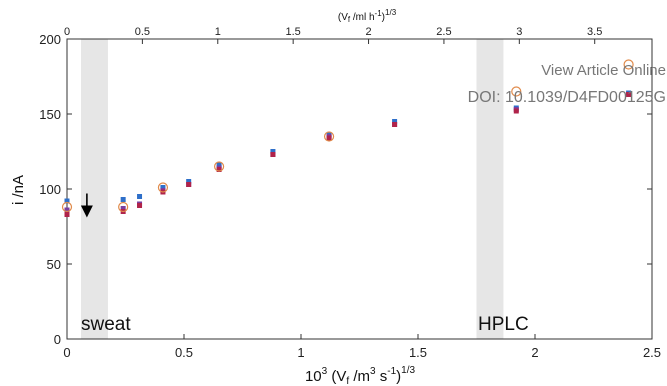  What do you see at coordinates (67, 32) in the screenshot?
I see `top-tick-label: 0` at bounding box center [67, 32].